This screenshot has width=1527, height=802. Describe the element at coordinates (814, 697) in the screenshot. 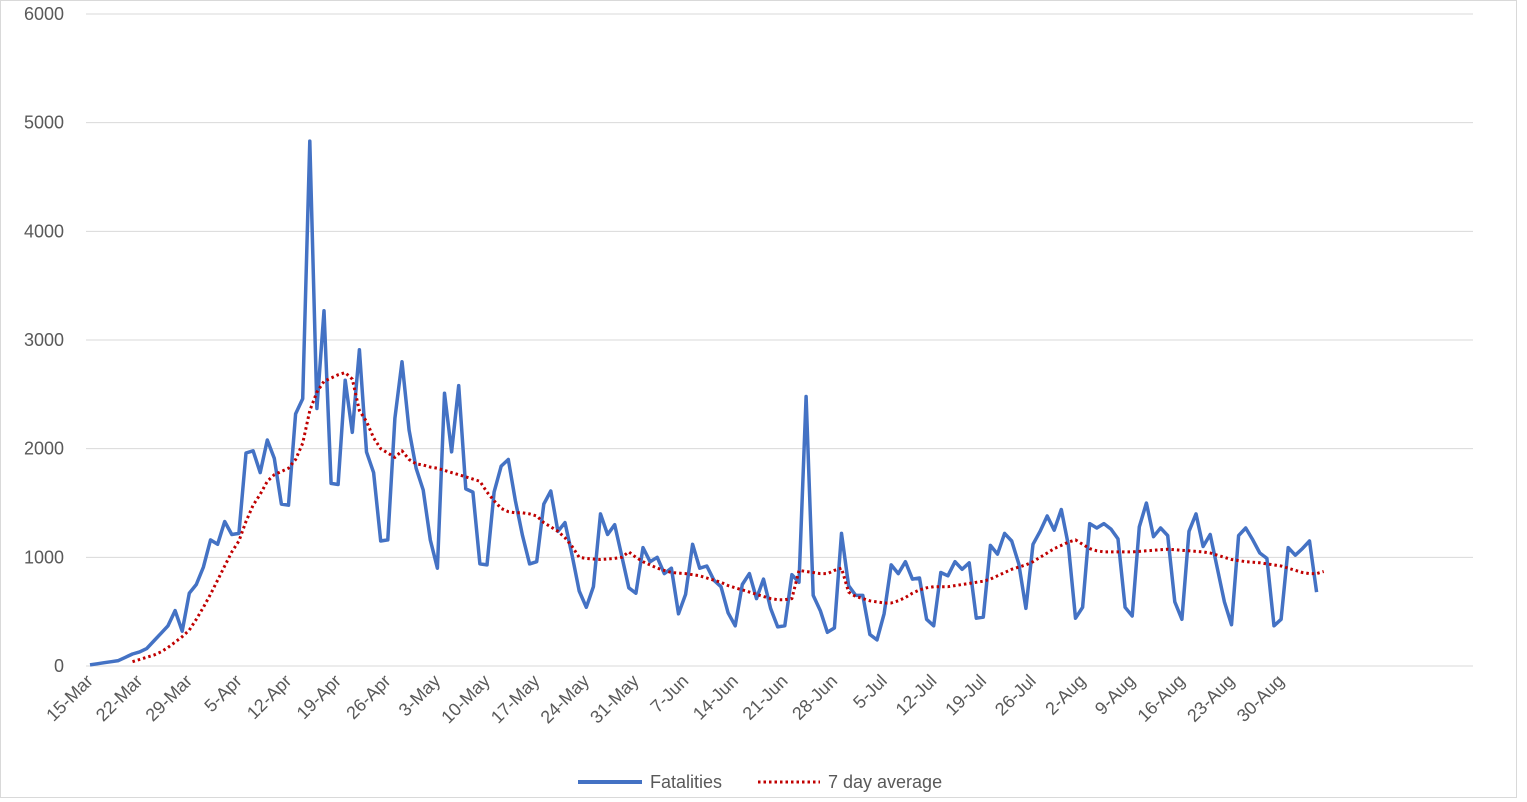

I see `x-tick-label: 28-Jun` at that location.